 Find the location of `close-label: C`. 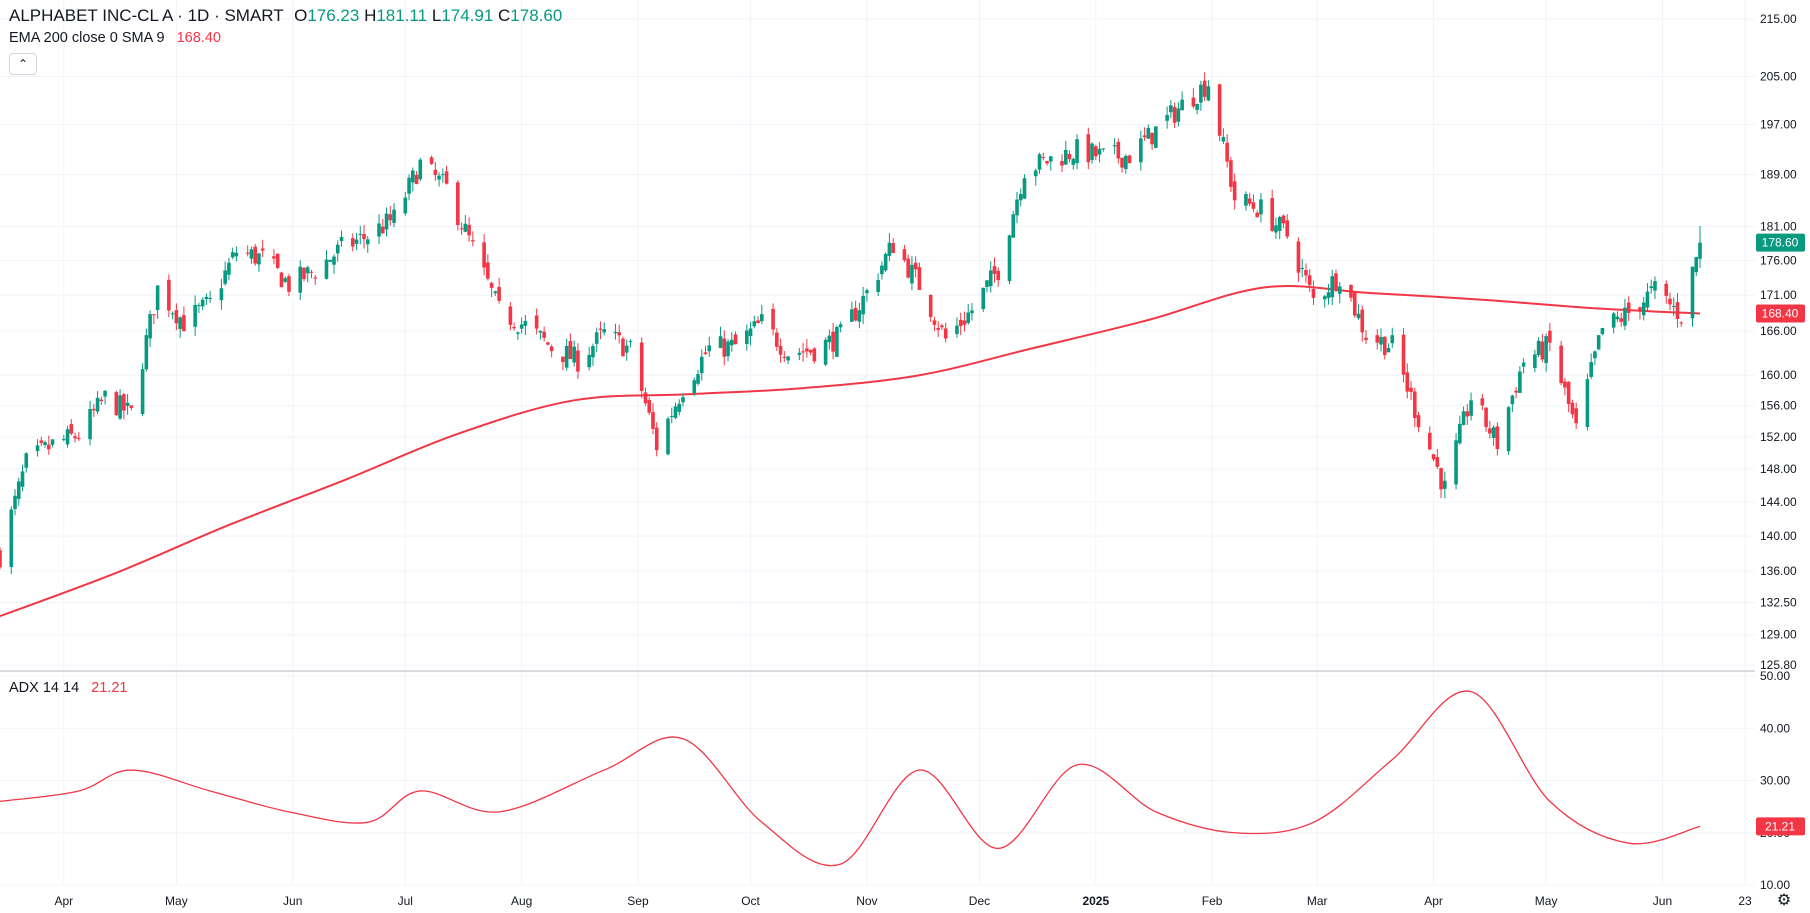

close-label: C is located at coordinates (504, 15).